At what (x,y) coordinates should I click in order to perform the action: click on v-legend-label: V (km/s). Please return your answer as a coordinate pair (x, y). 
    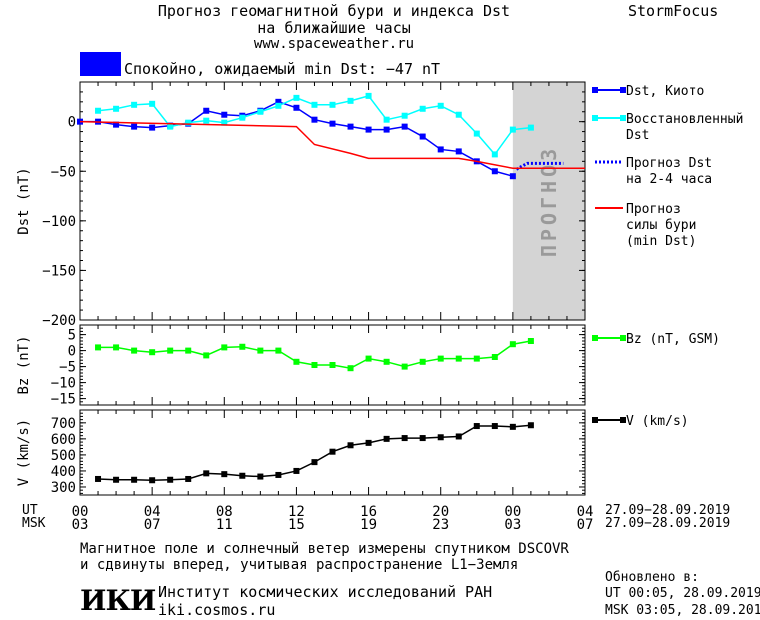
    Looking at the image, I should click on (657, 421).